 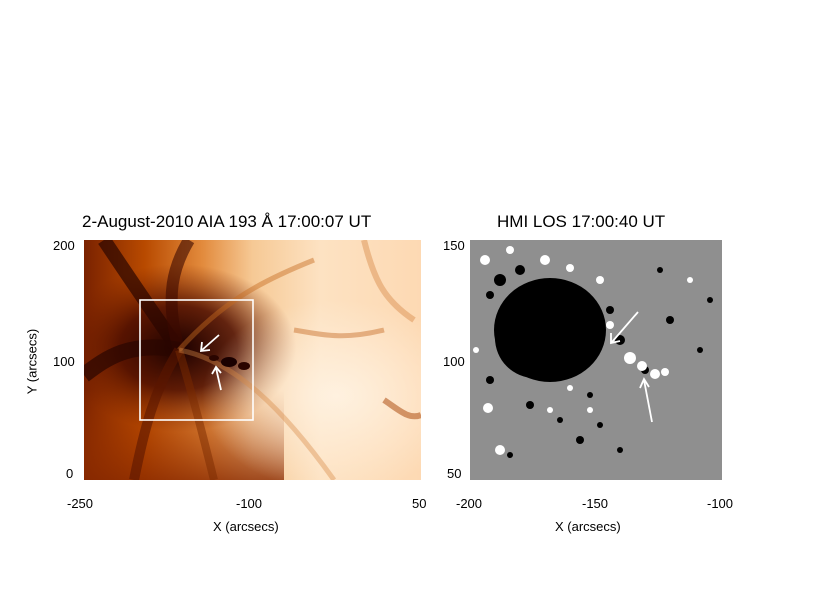 What do you see at coordinates (454, 361) in the screenshot?
I see `right-y-tick: 100` at bounding box center [454, 361].